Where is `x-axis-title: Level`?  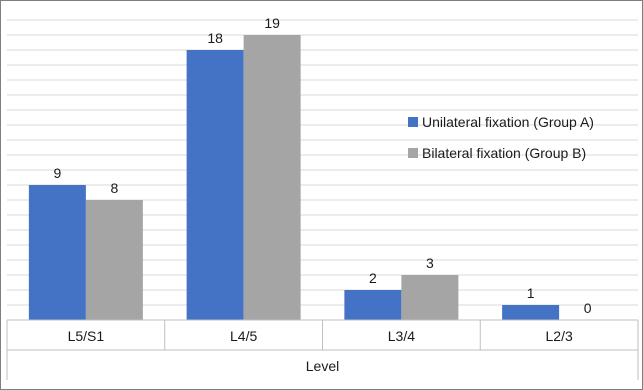
x-axis-title: Level is located at coordinates (322, 366).